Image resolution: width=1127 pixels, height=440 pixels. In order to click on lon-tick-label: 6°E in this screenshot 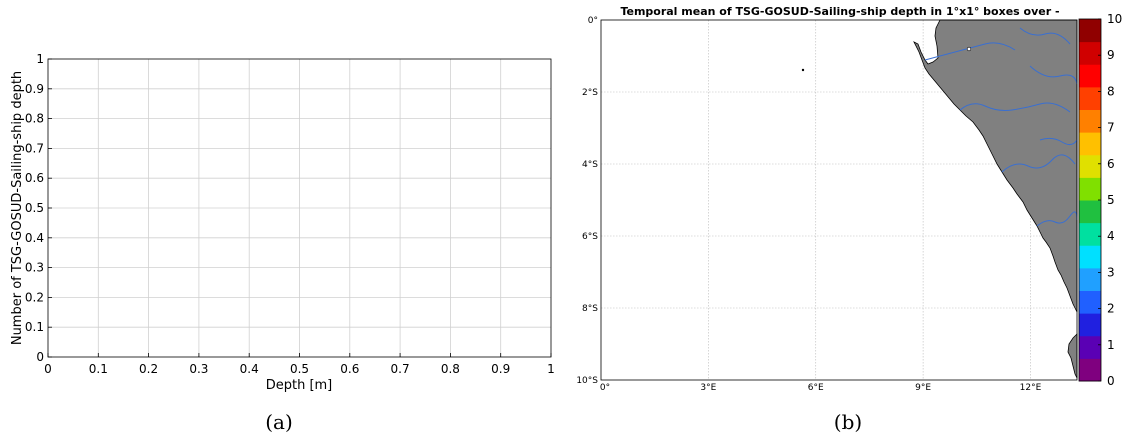, I will do `click(816, 388)`.